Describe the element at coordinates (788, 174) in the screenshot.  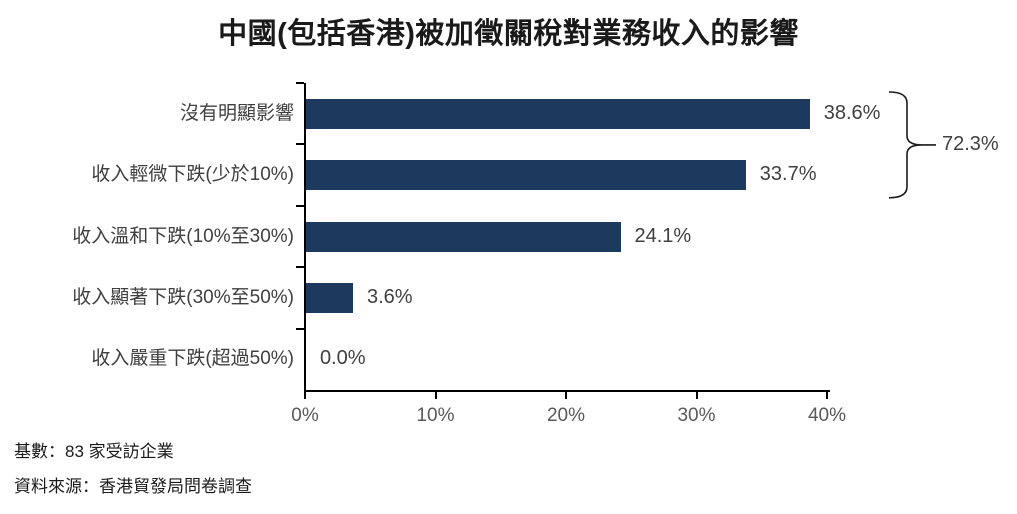
I see `value-label: 33.7%` at that location.